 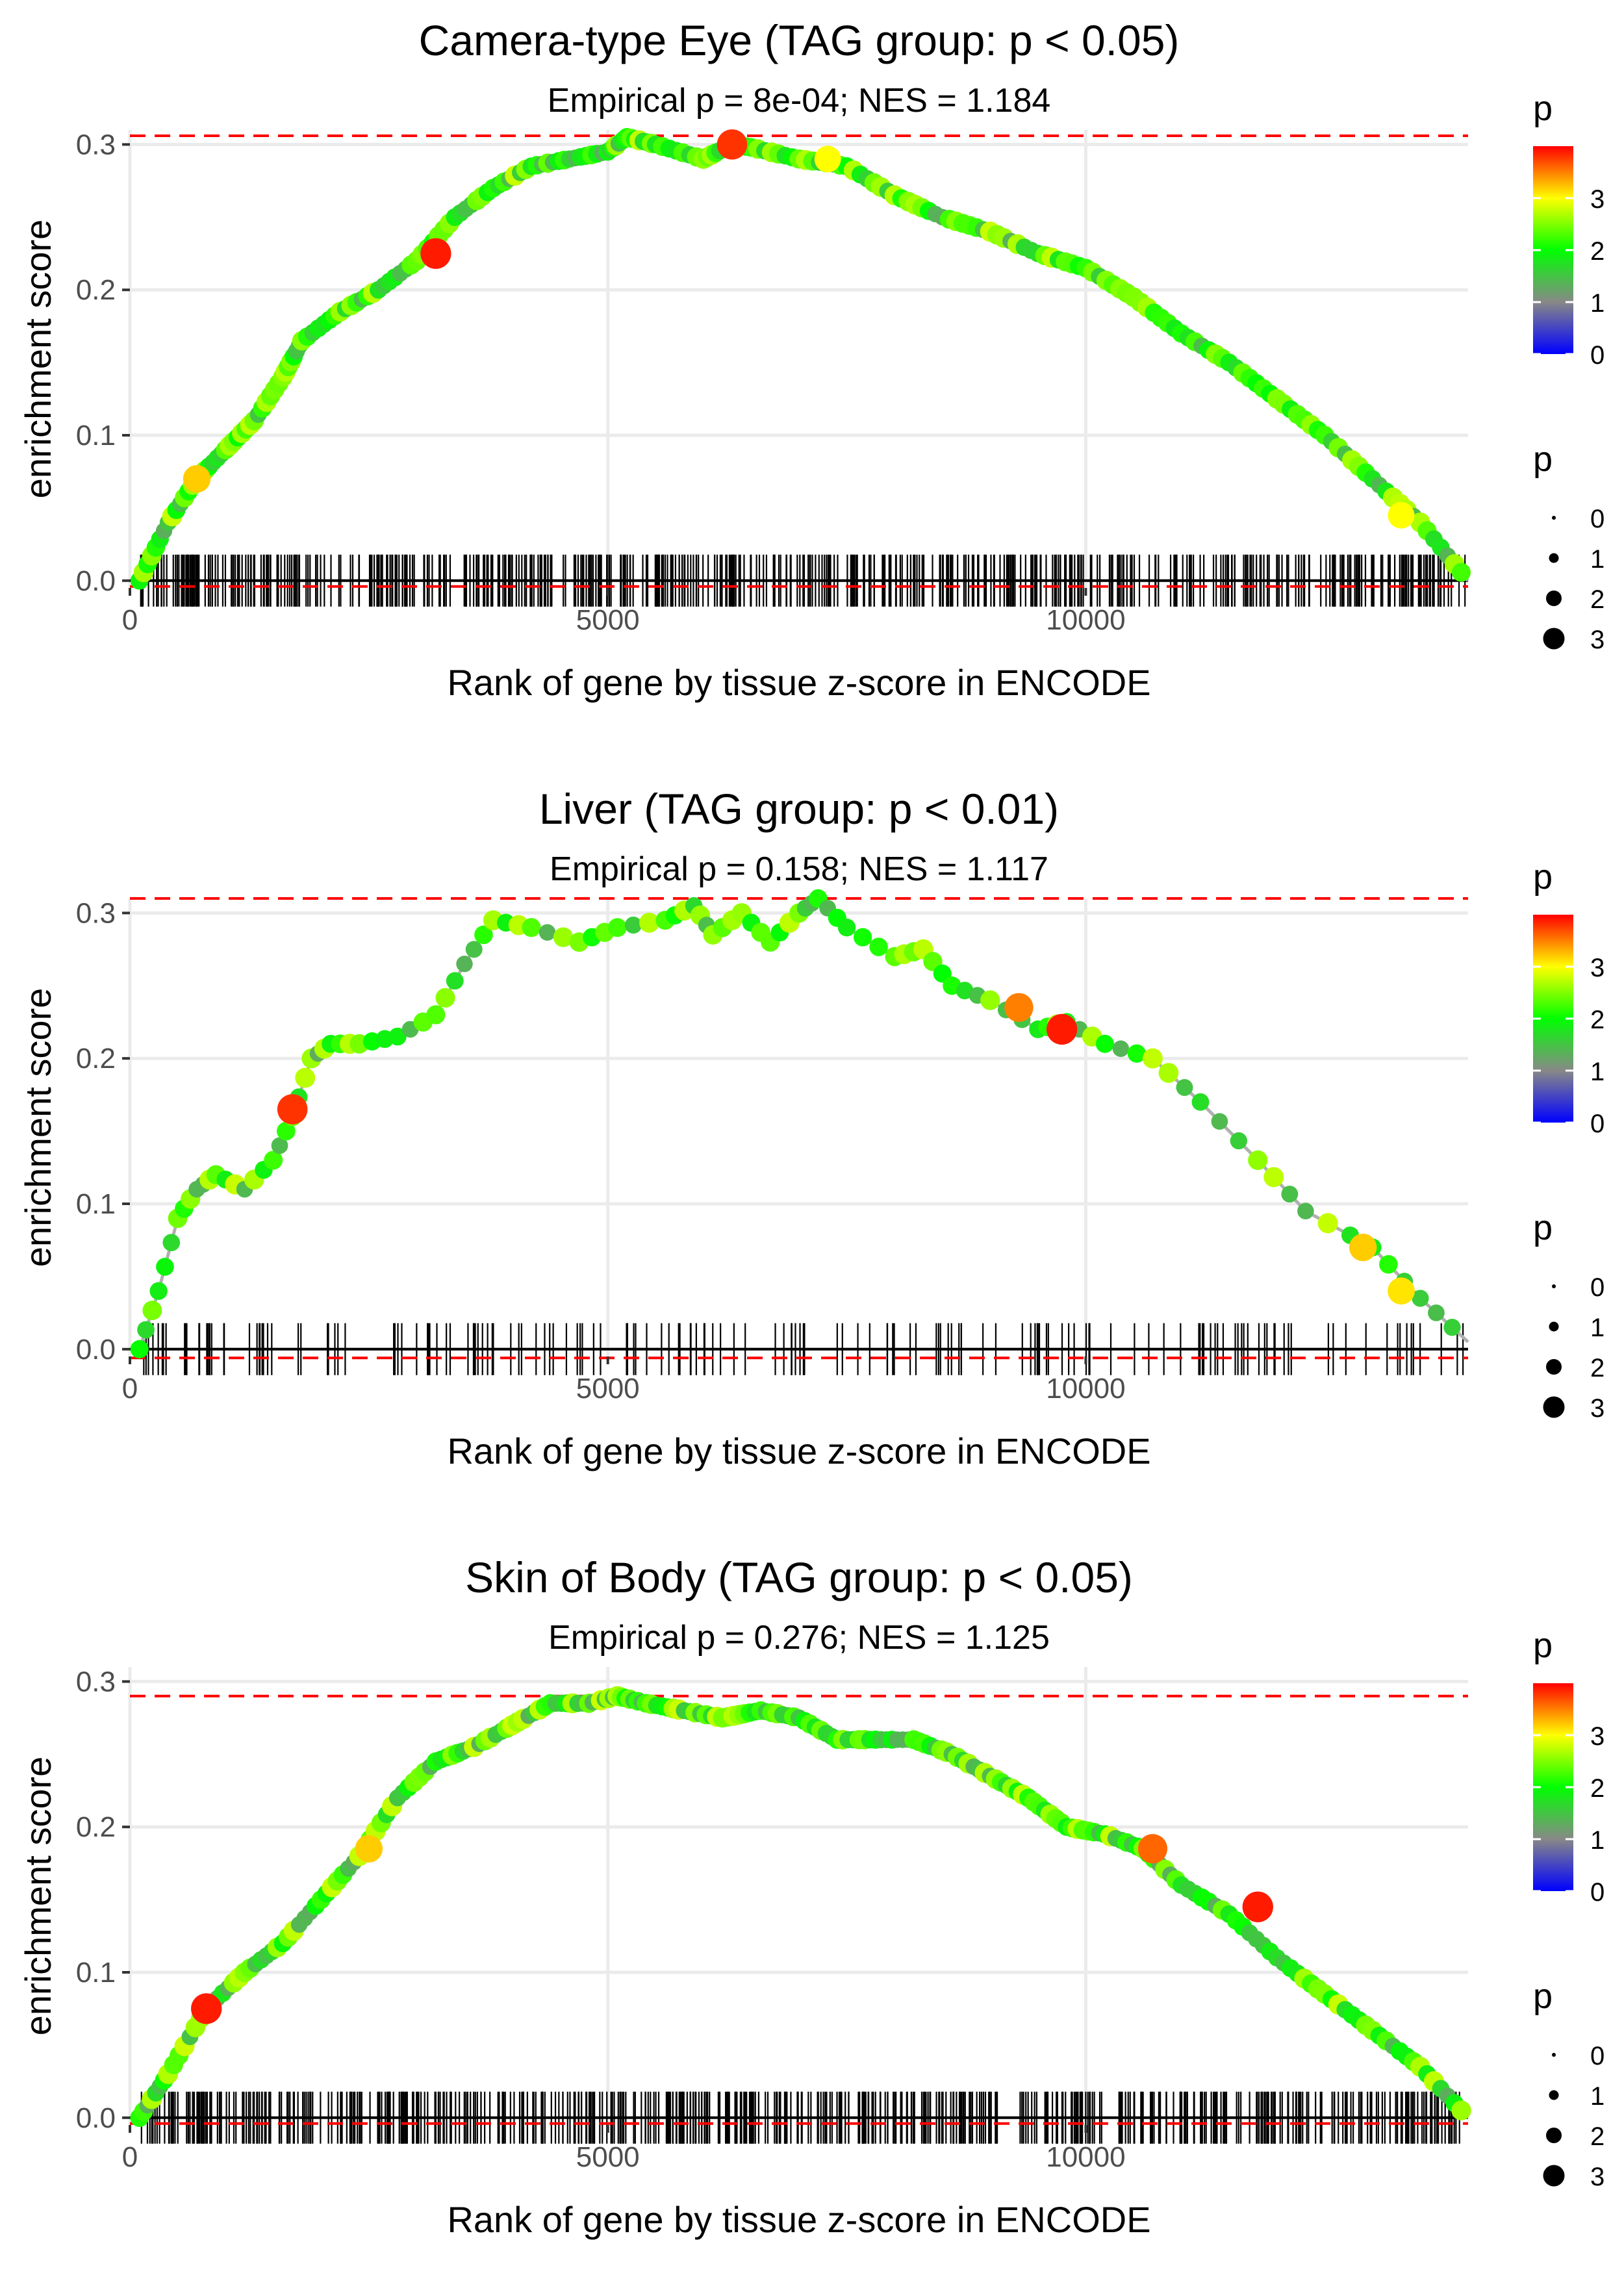 What do you see at coordinates (1597, 200) in the screenshot?
I see `color-legend-label: 3` at bounding box center [1597, 200].